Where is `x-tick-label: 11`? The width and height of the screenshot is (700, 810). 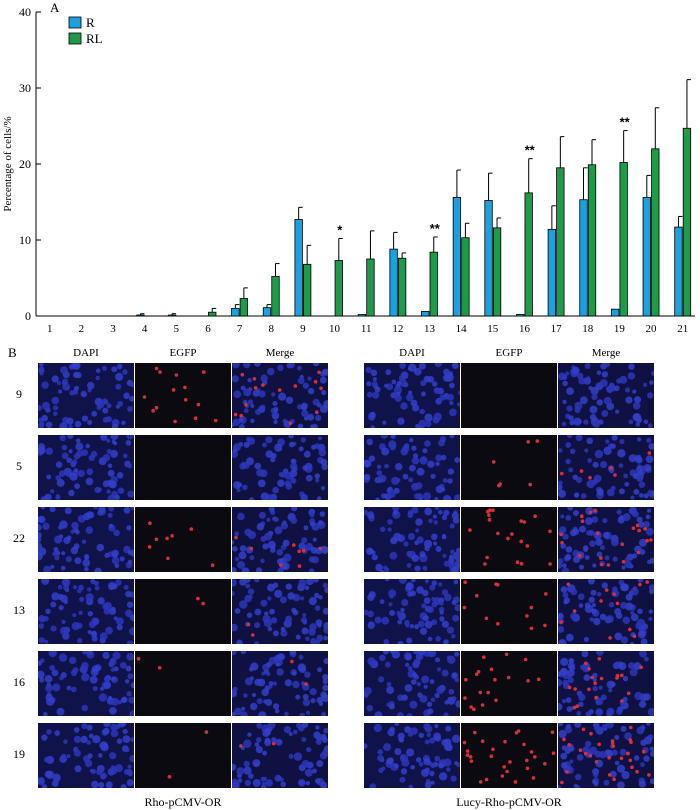
x-tick-label: 11 is located at coordinates (366, 329).